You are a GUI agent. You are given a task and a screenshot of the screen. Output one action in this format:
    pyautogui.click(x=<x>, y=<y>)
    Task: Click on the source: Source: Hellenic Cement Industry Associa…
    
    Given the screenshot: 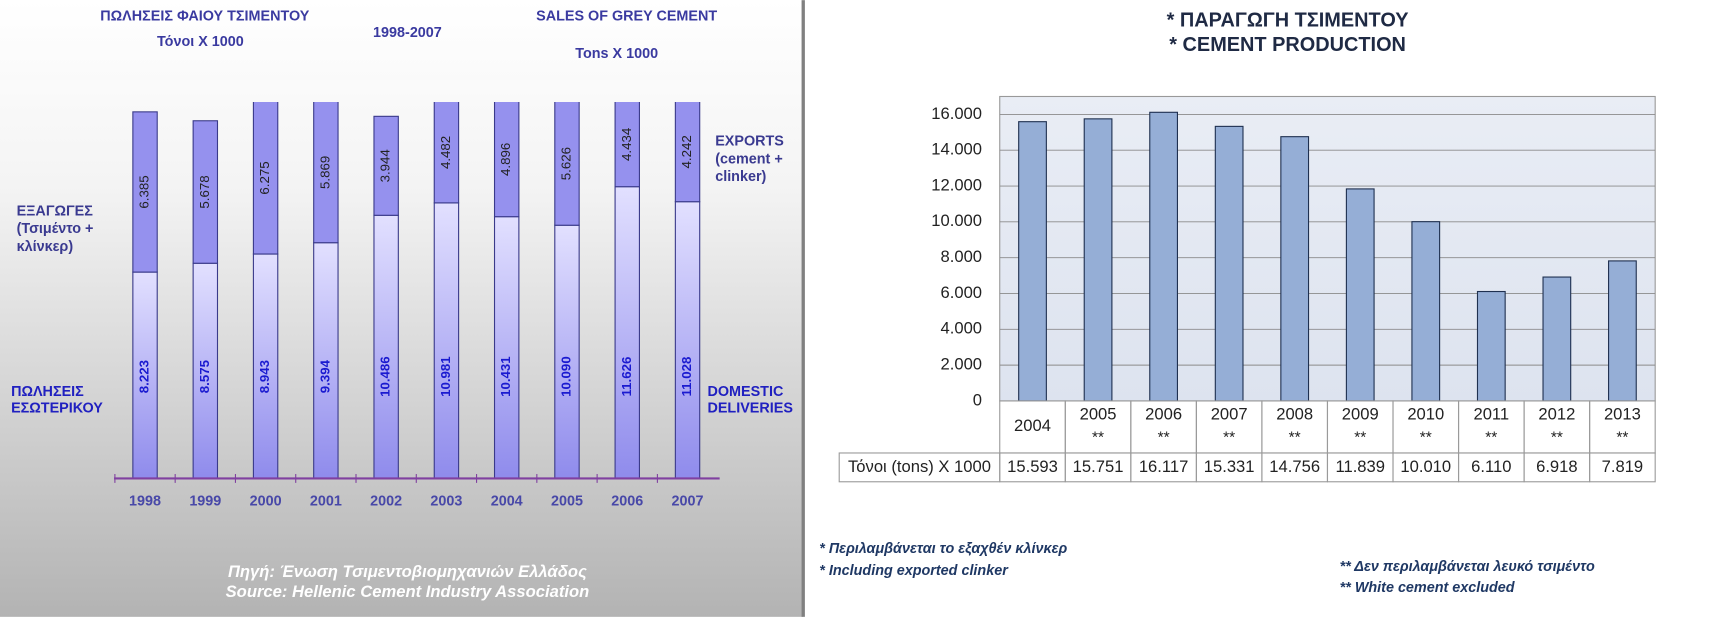 What is the action you would take?
    pyautogui.click(x=408, y=591)
    